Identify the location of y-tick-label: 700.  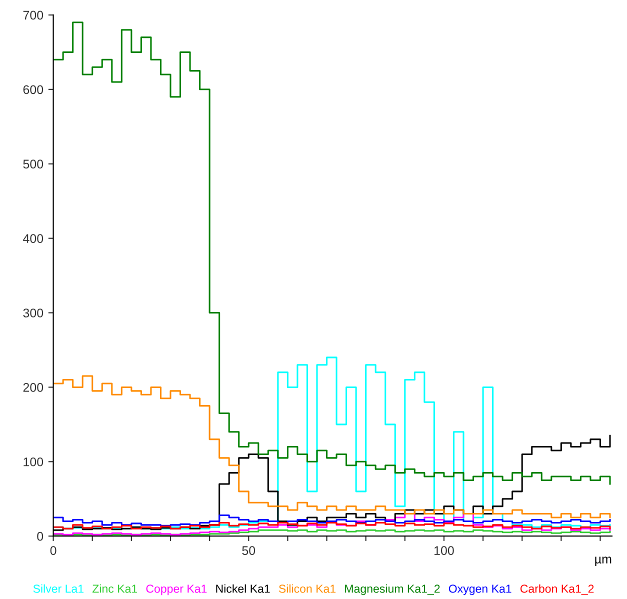
(33, 15).